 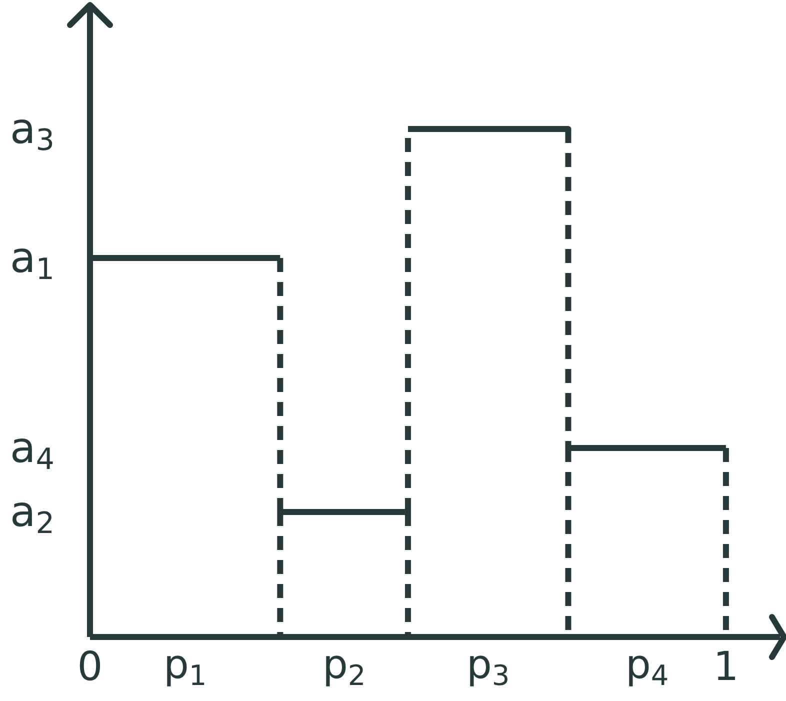 What do you see at coordinates (90, 667) in the screenshot?
I see `x-tick-label: 0` at bounding box center [90, 667].